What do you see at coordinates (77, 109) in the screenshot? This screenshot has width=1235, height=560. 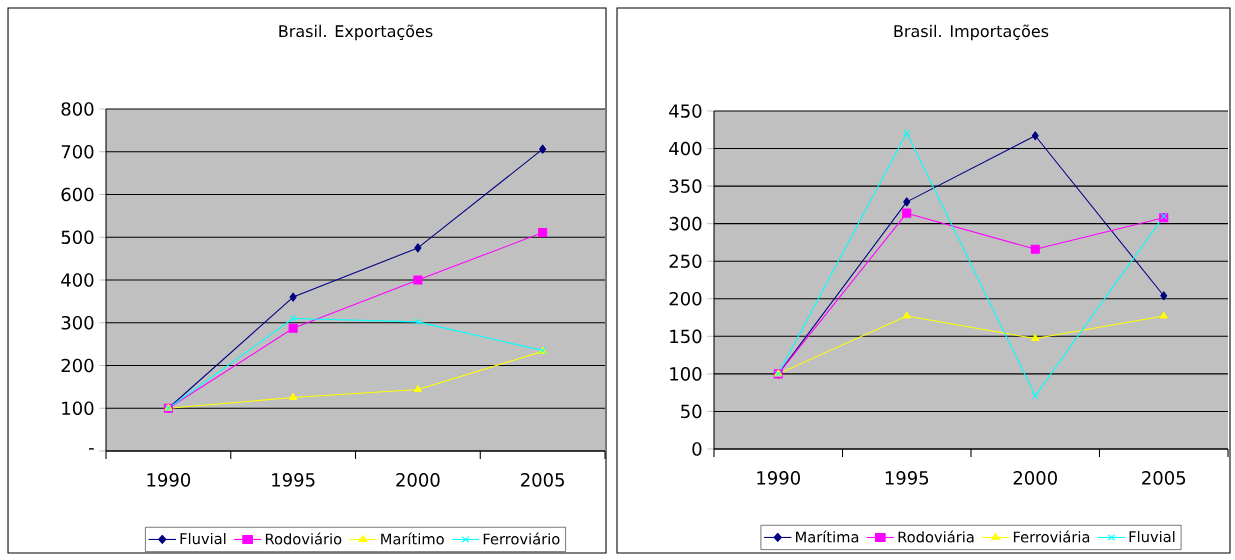 I see `y-tick-label: 800` at bounding box center [77, 109].